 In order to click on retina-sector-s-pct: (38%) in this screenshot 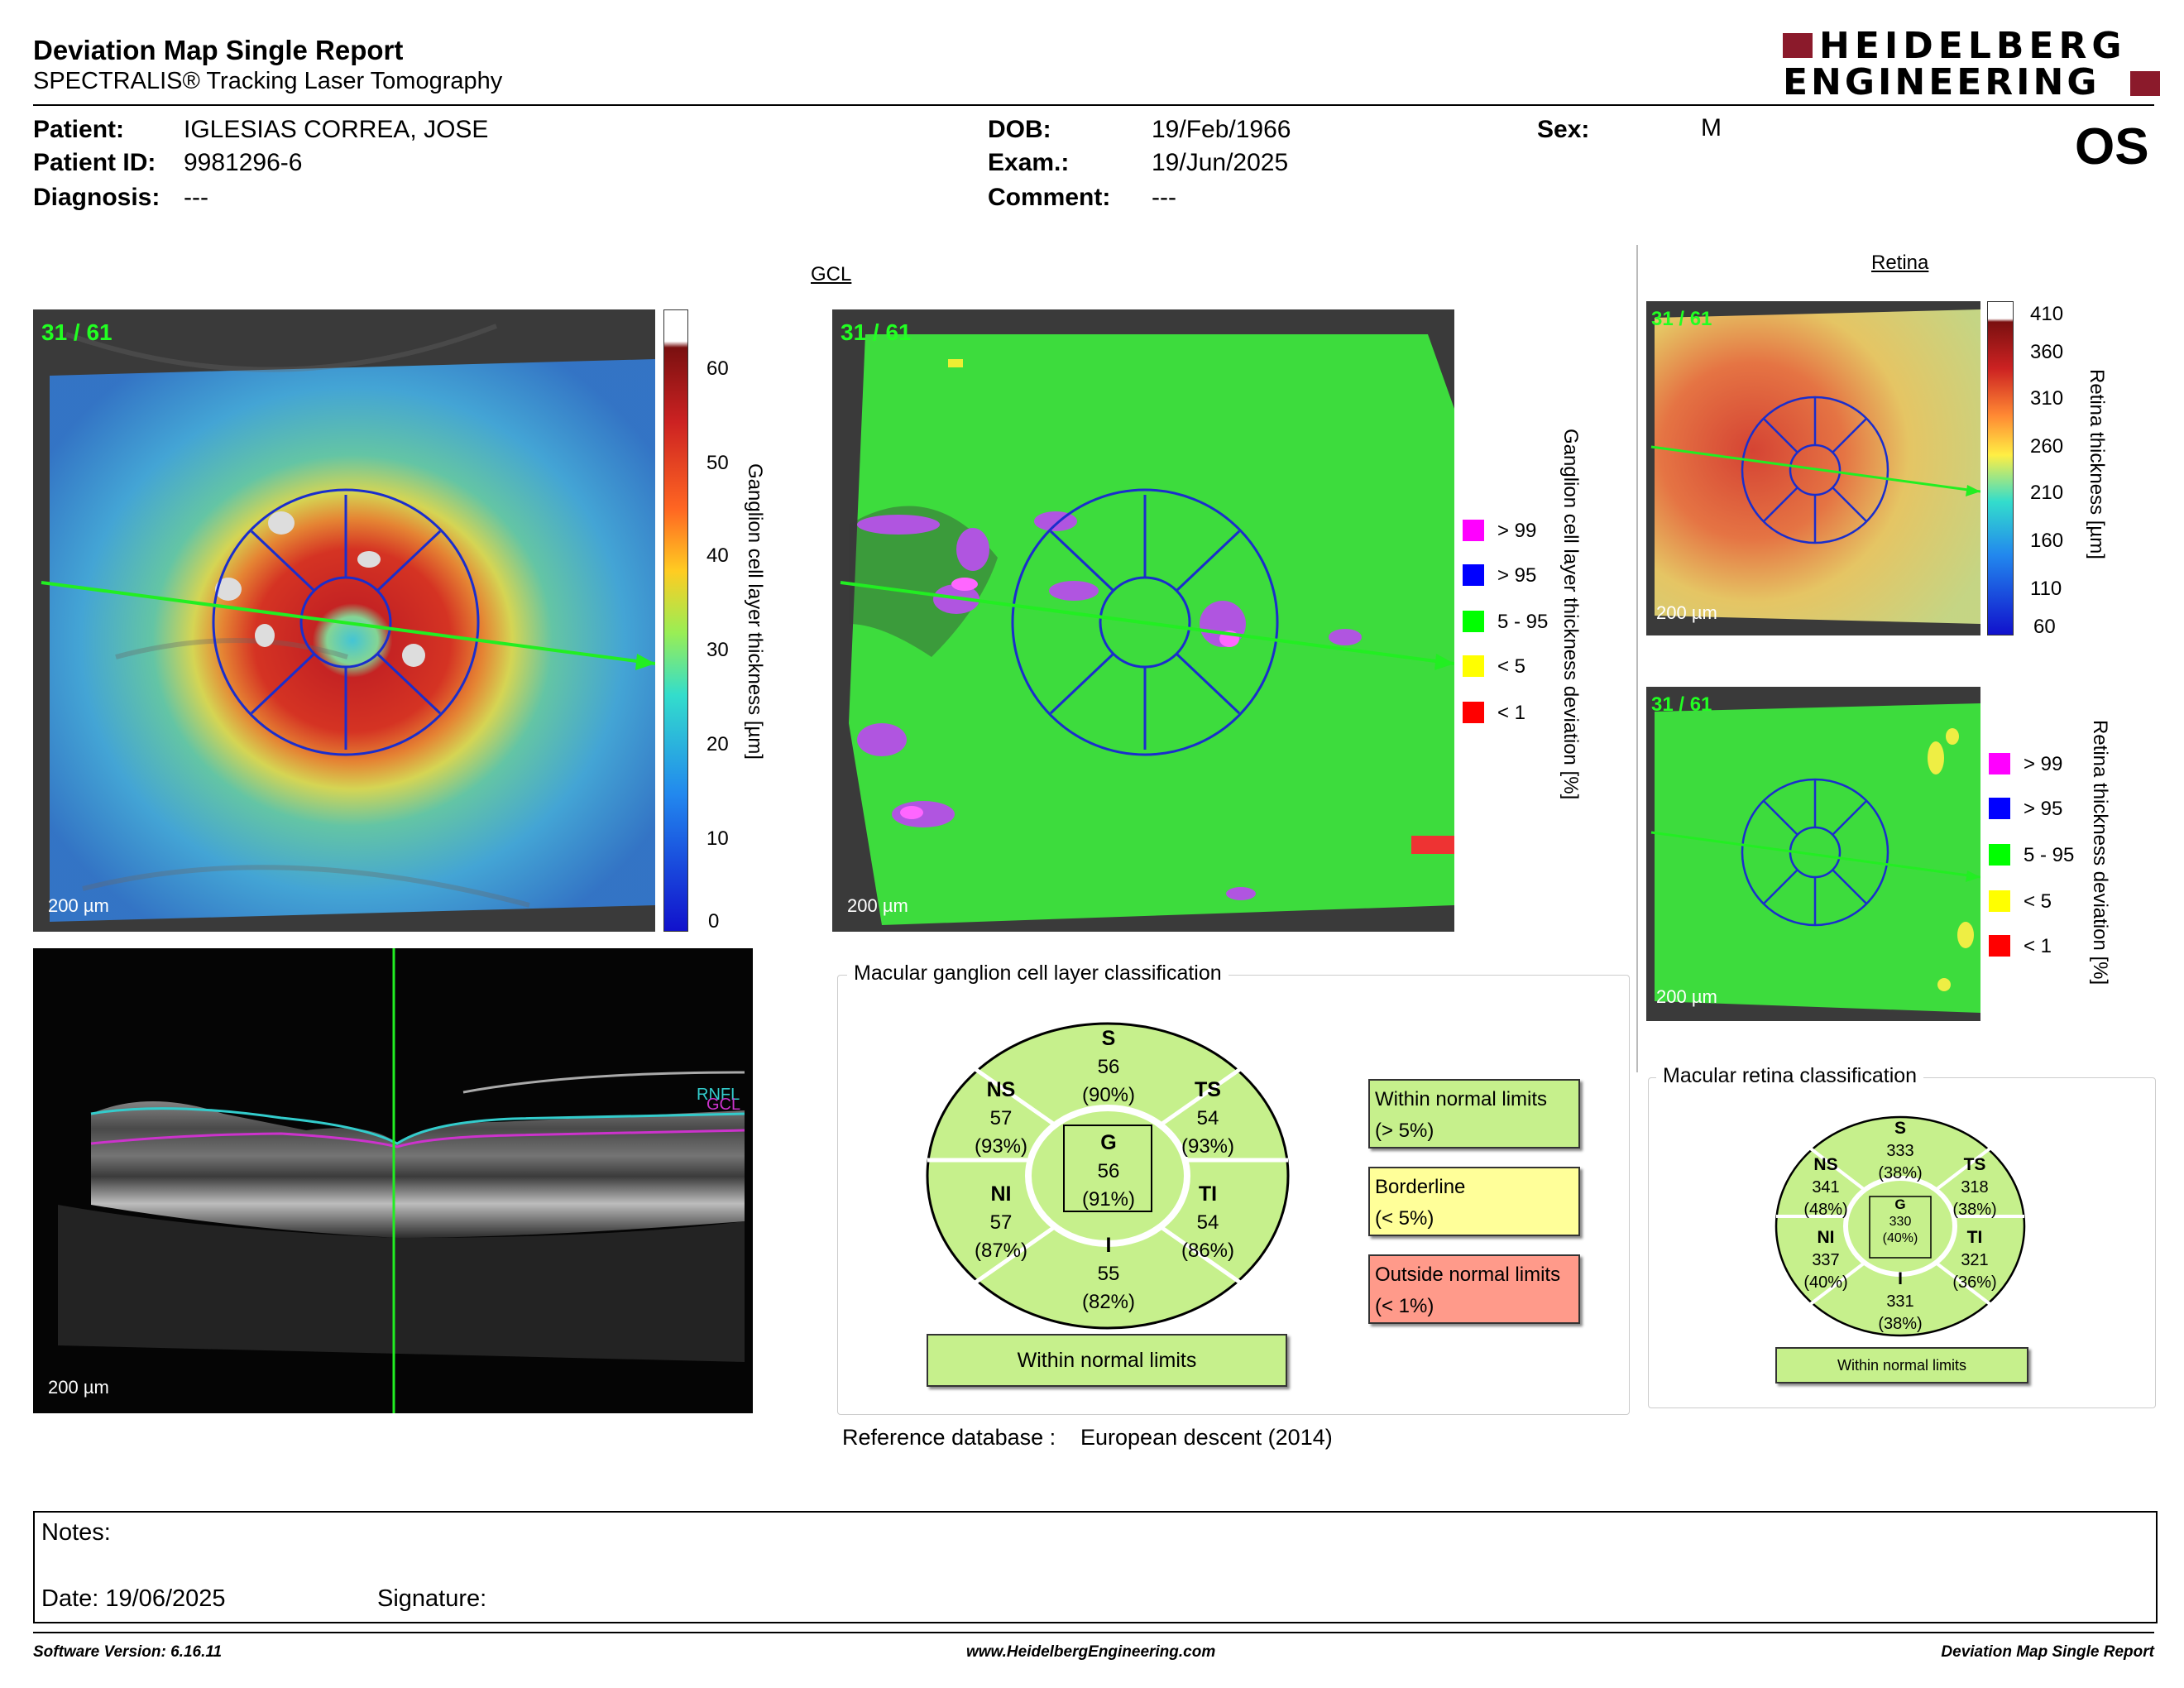, I will do `click(1900, 1173)`.